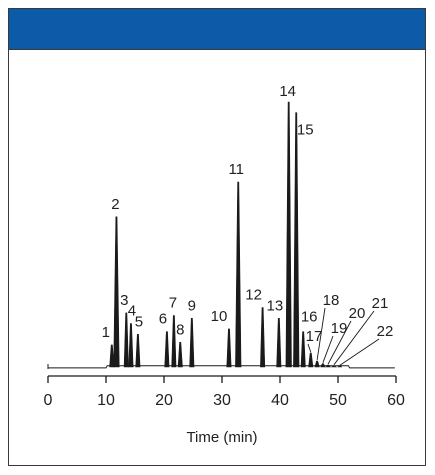 This screenshot has height=475, width=435. What do you see at coordinates (396, 400) in the screenshot?
I see `x-tick-label: 60` at bounding box center [396, 400].